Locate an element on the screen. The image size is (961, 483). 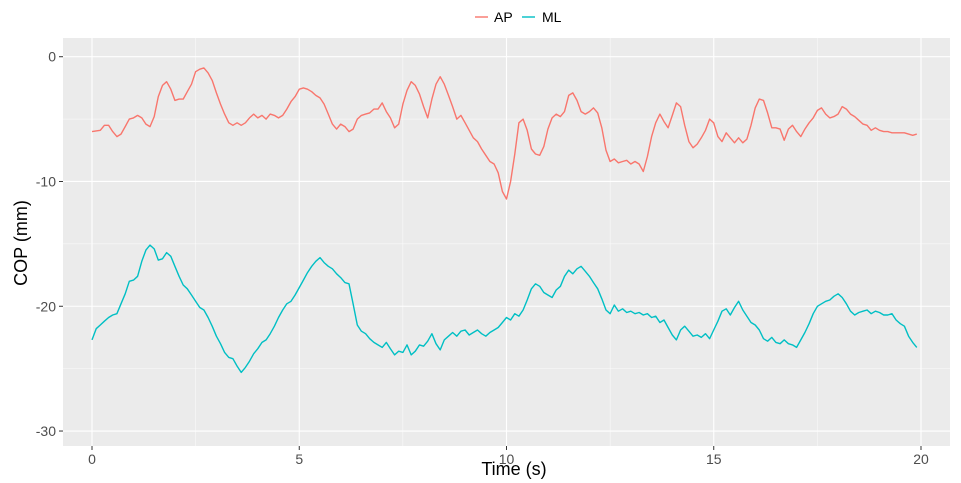
y-axis-title: COP (mm) is located at coordinates (21, 243).